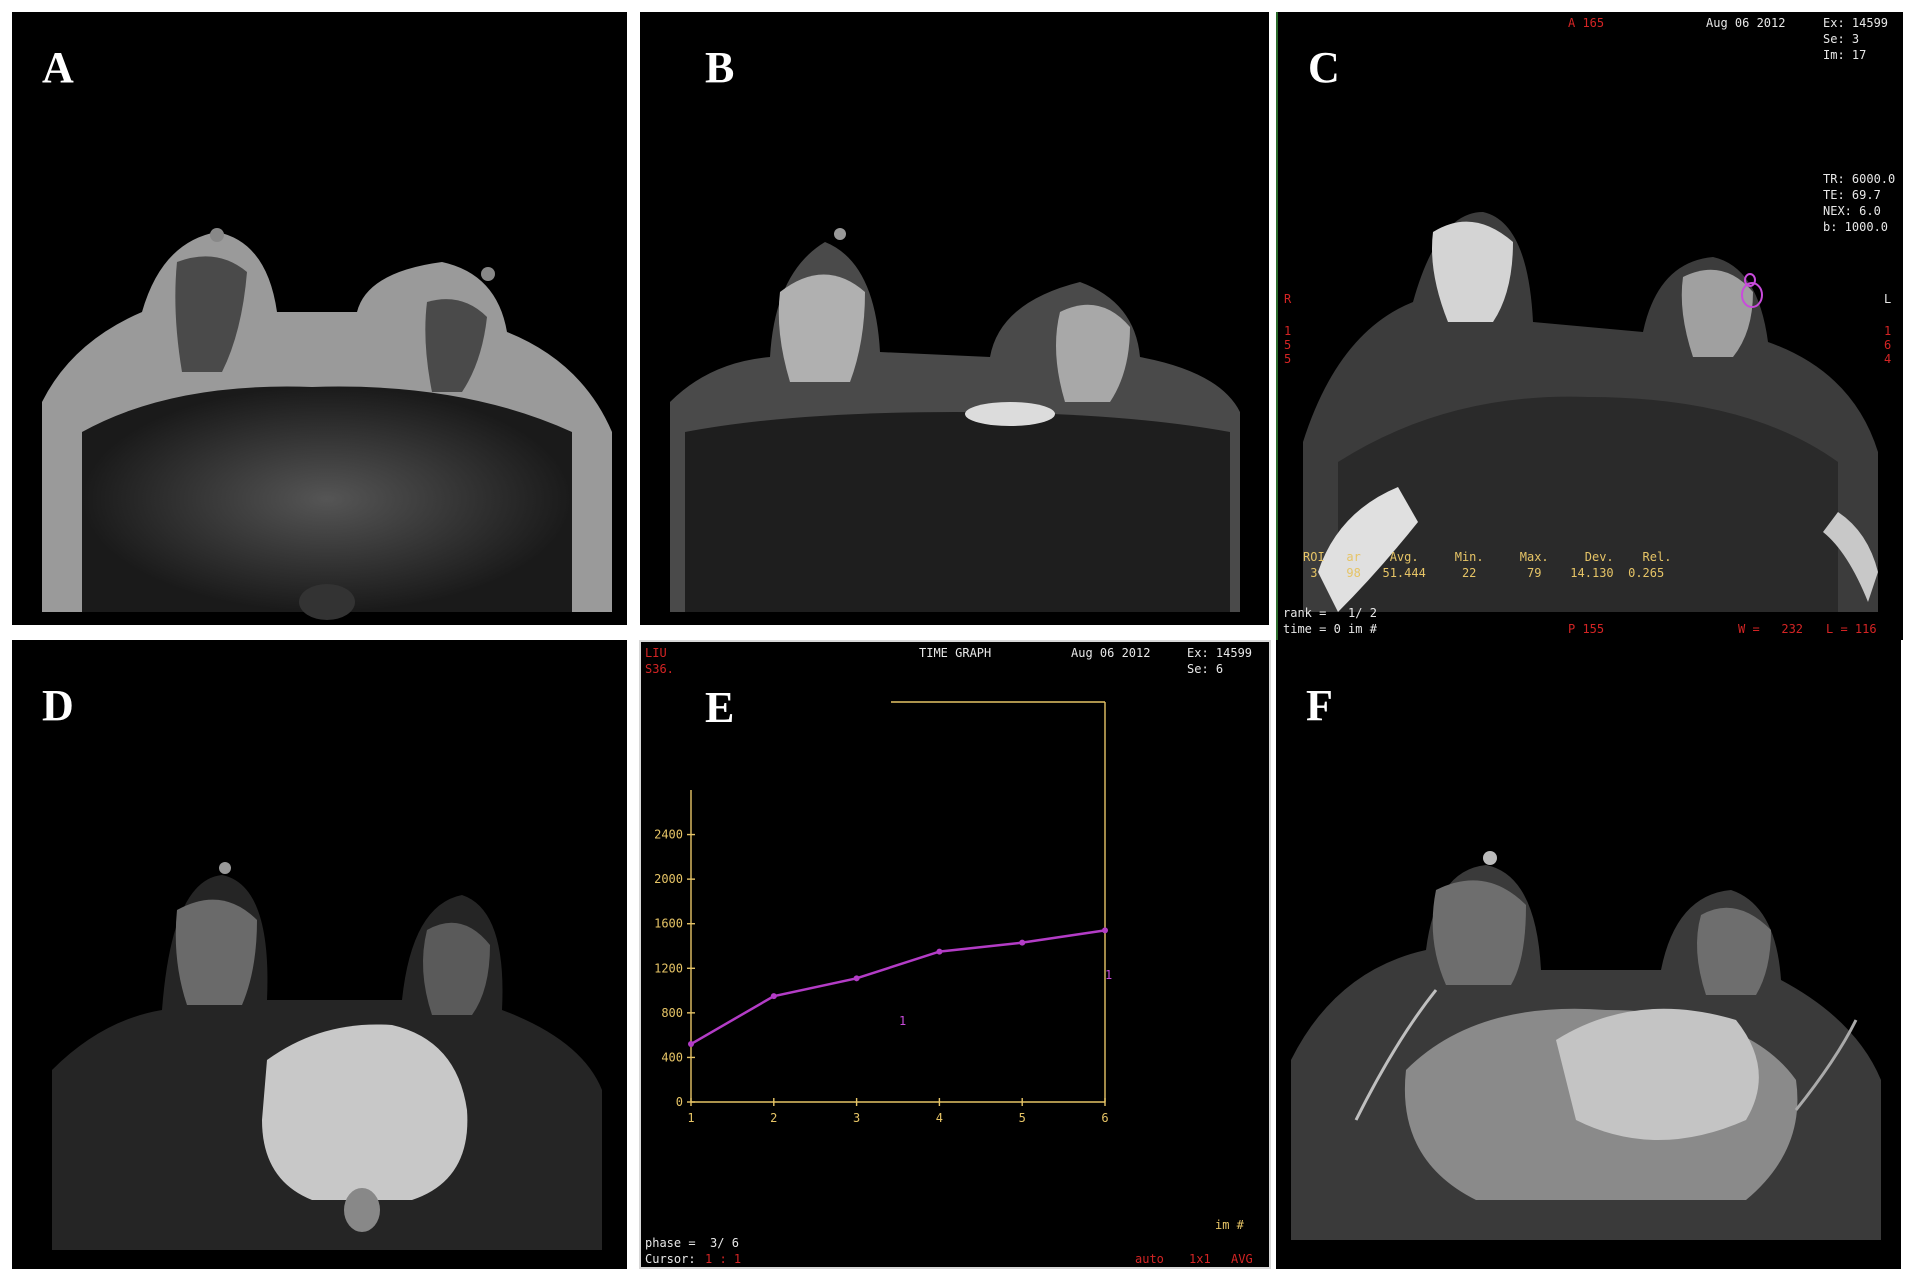 This screenshot has height=1281, width=1913. I want to click on breast-mri-subtraction-drawing, so click(955, 420).